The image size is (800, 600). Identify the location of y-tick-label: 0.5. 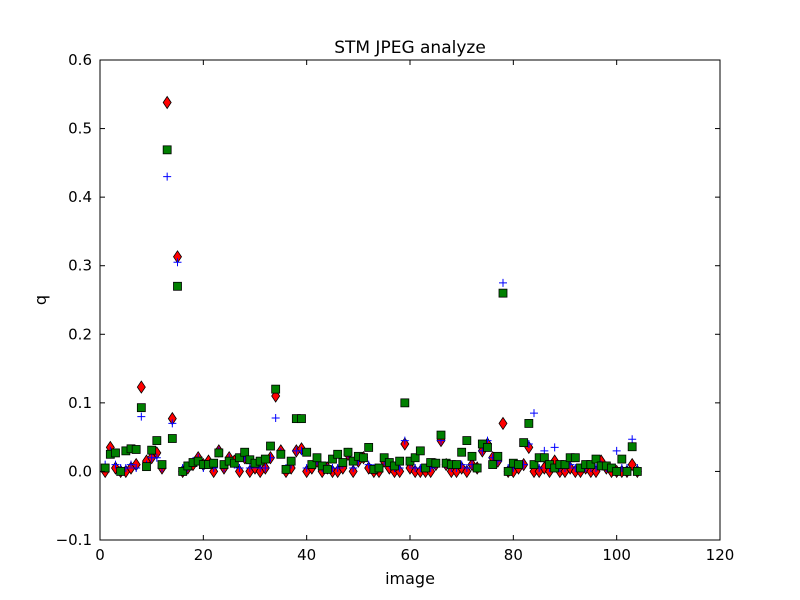
(80, 129).